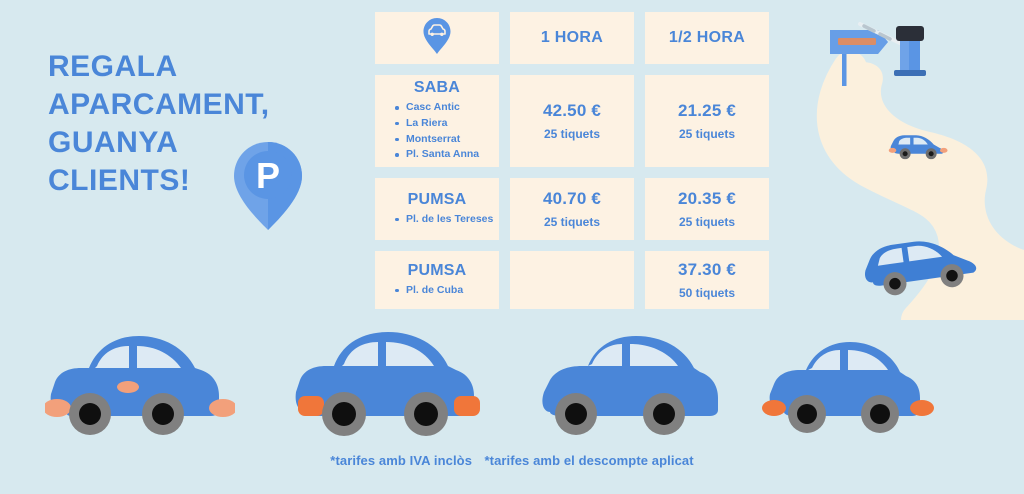  I want to click on table-cell-saba-half-hora: 21.25 € 25 tiquets, so click(707, 121).